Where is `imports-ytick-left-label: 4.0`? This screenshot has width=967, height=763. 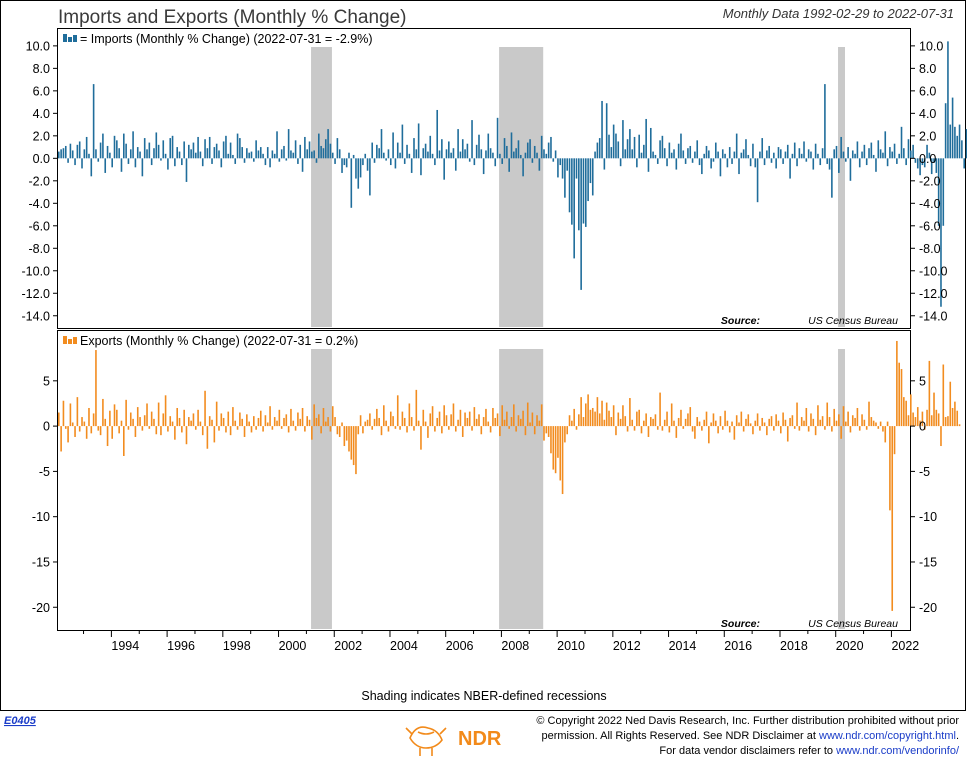 imports-ytick-left-label: 4.0 is located at coordinates (41, 114).